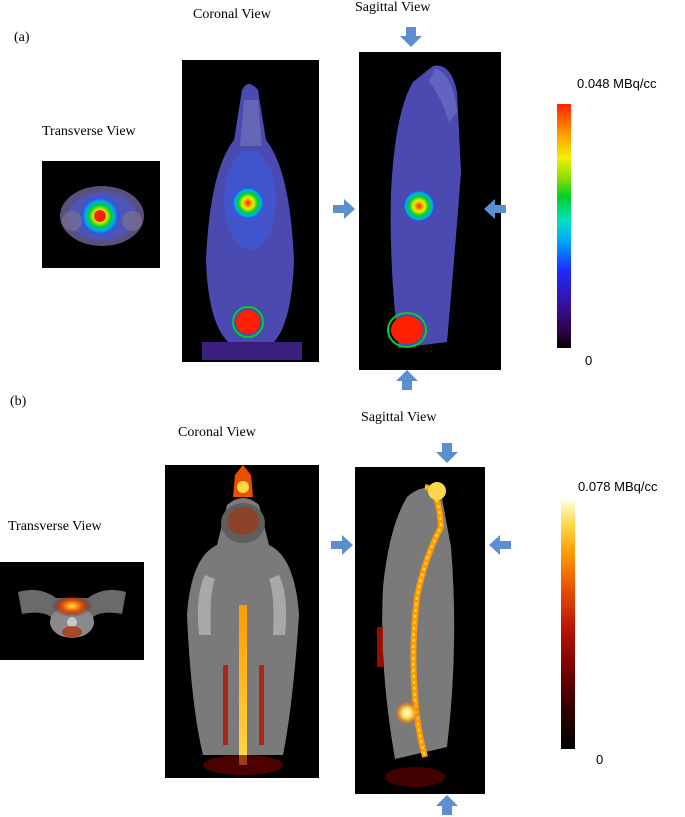 The width and height of the screenshot is (685, 817). I want to click on panel-a-scale-min: 0, so click(589, 360).